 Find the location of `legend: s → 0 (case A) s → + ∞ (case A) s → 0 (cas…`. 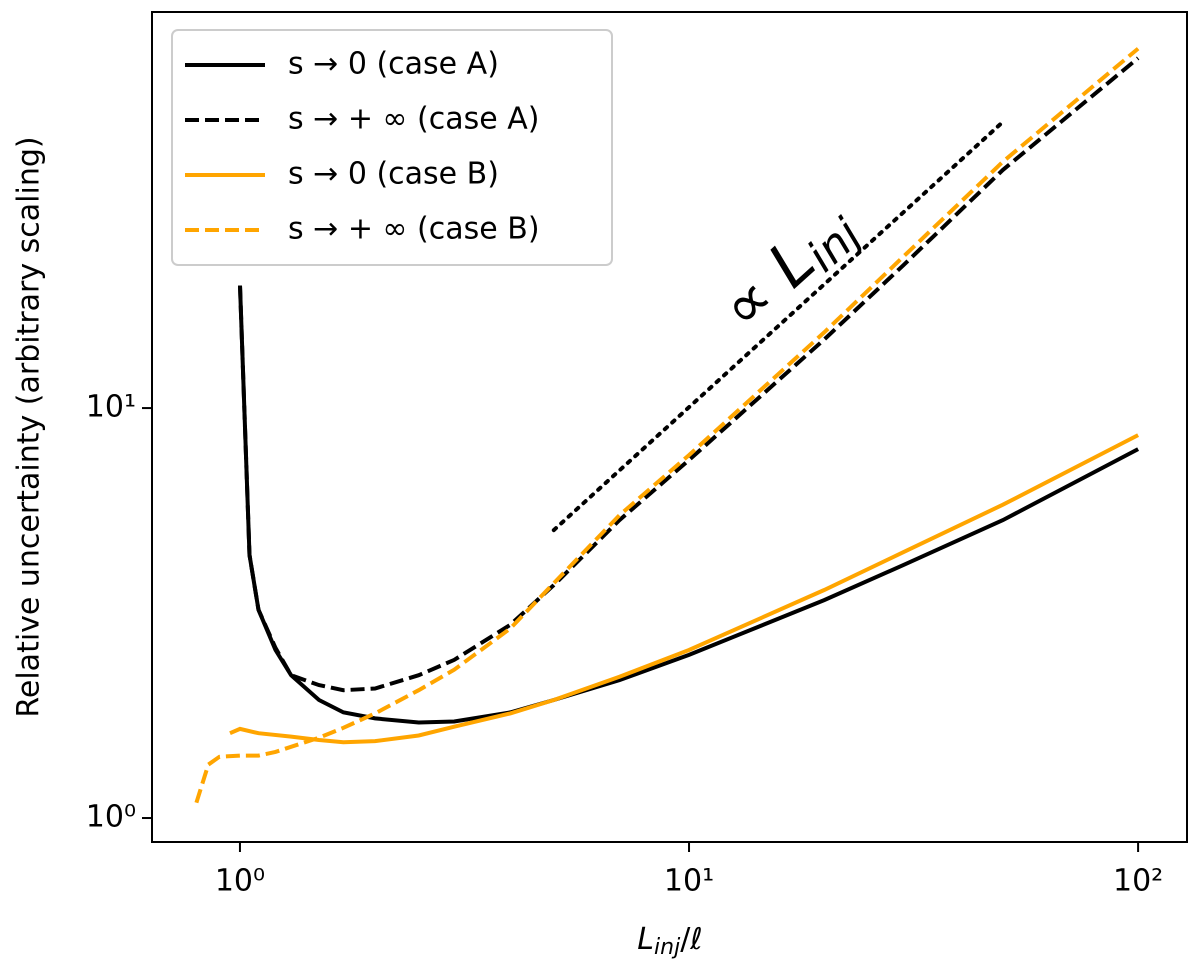

legend: s → 0 (case A) s → + ∞ (case A) s → 0 (cas… is located at coordinates (392, 147).